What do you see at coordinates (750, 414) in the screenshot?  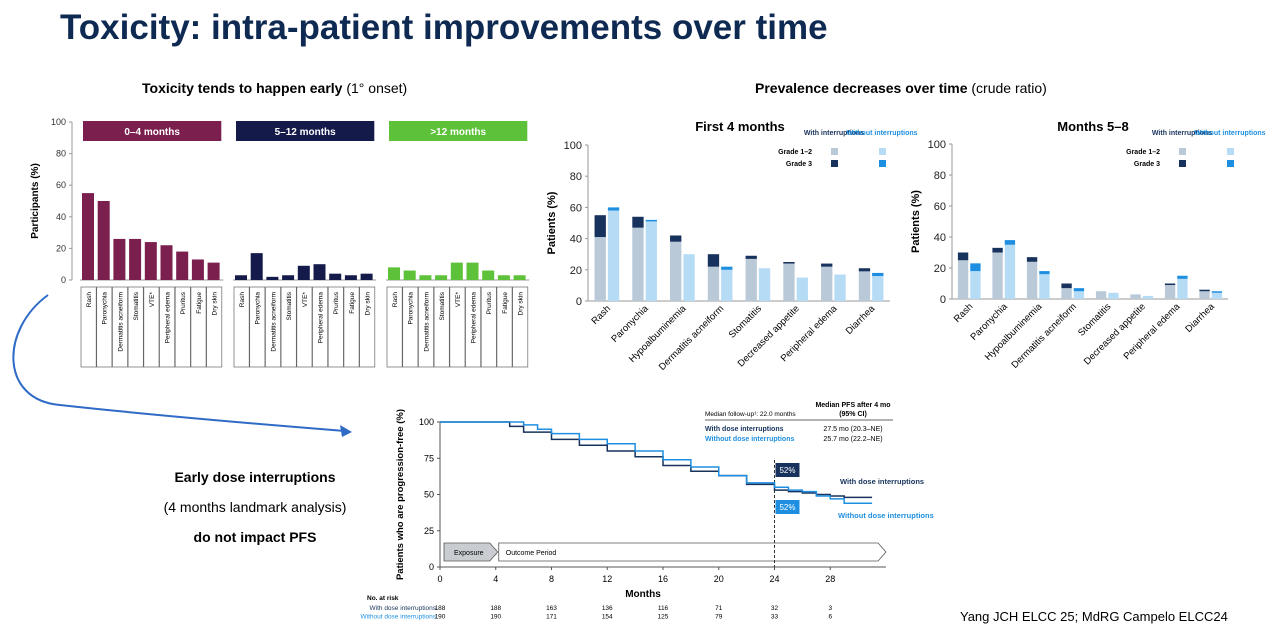 I see `km-median-followup: Median follow-up¹: 22.0 months` at bounding box center [750, 414].